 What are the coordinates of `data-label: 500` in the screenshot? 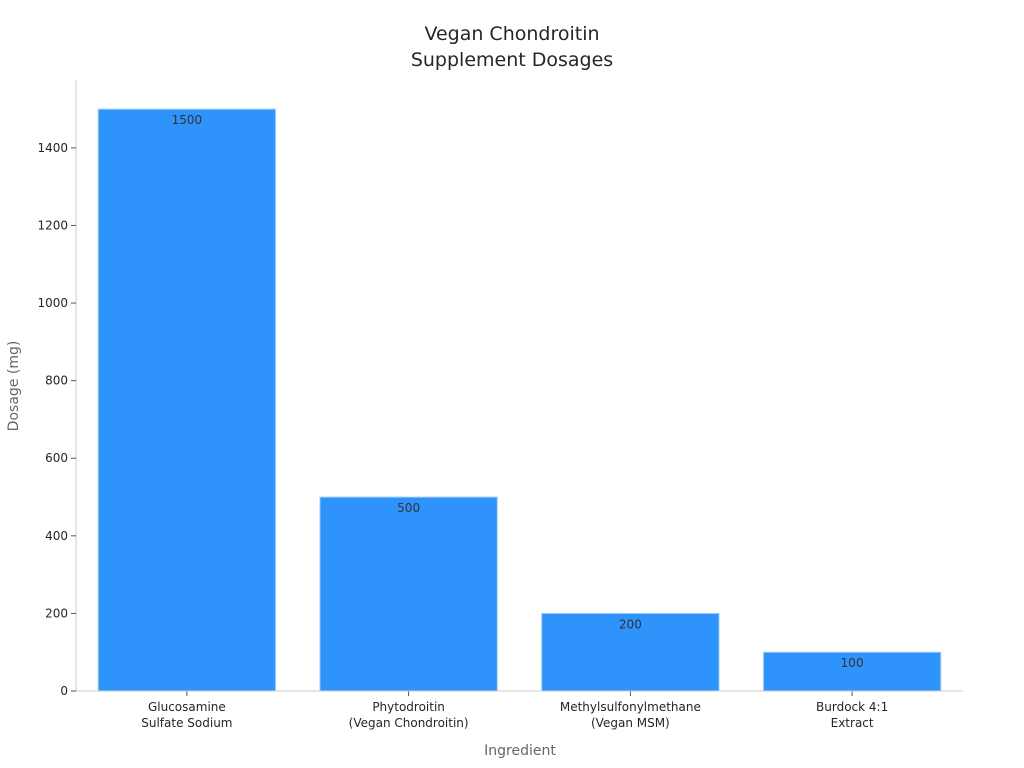 It's located at (408, 508).